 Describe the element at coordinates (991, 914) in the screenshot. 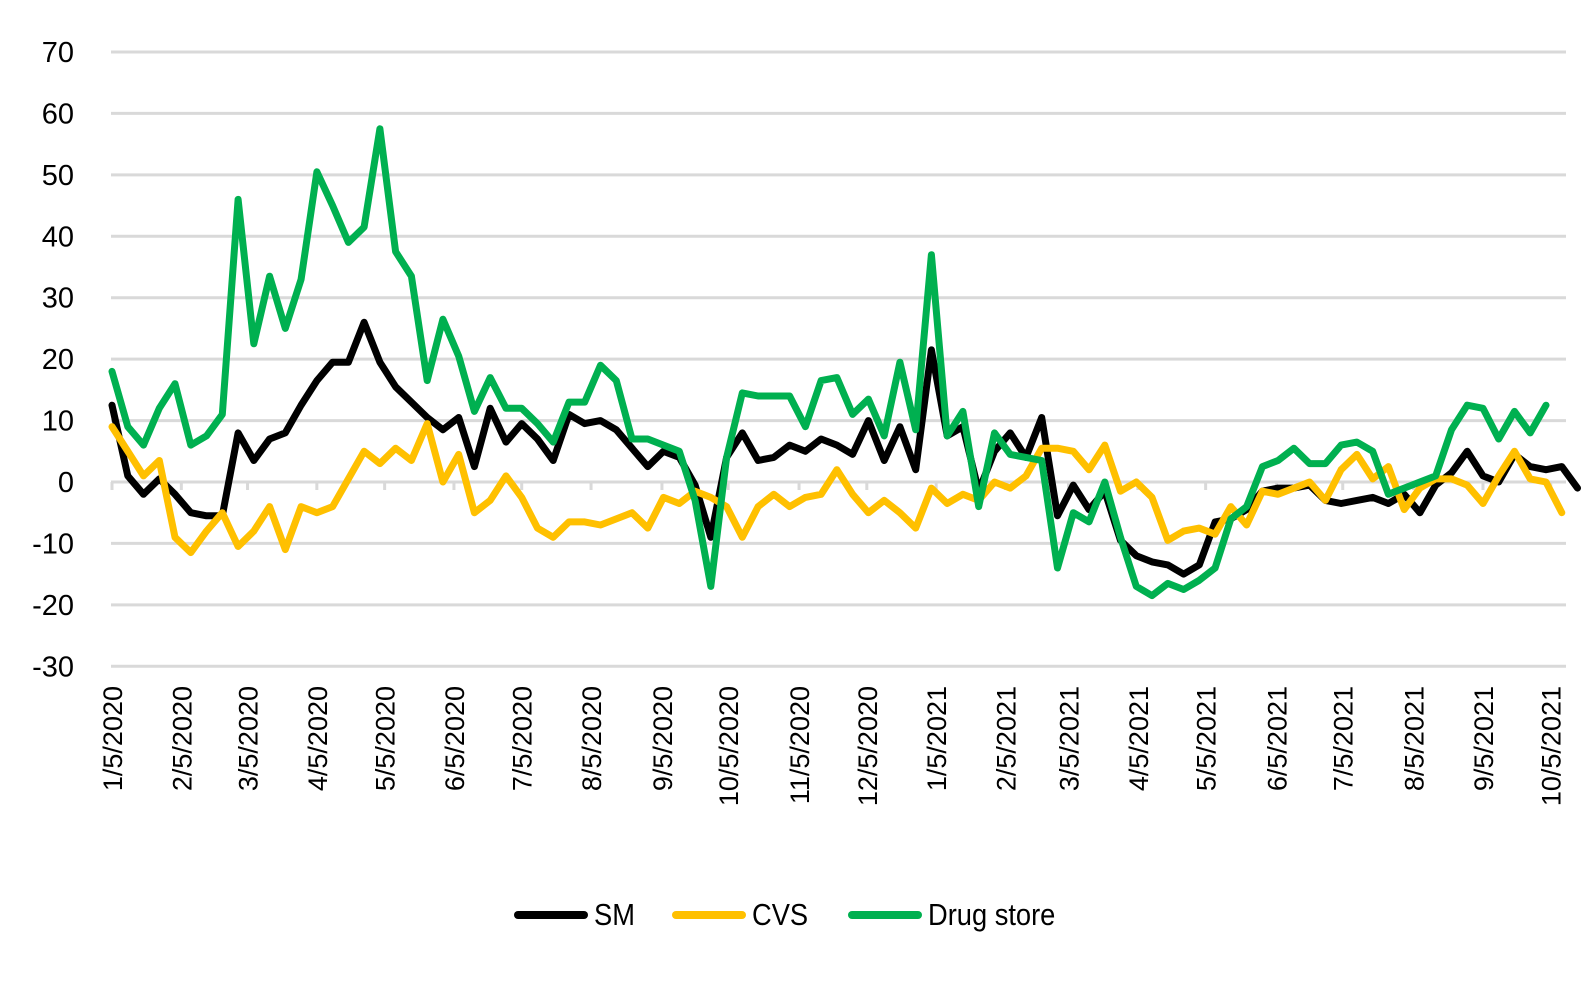

I see `legend-label-drug-store: Drug store` at that location.